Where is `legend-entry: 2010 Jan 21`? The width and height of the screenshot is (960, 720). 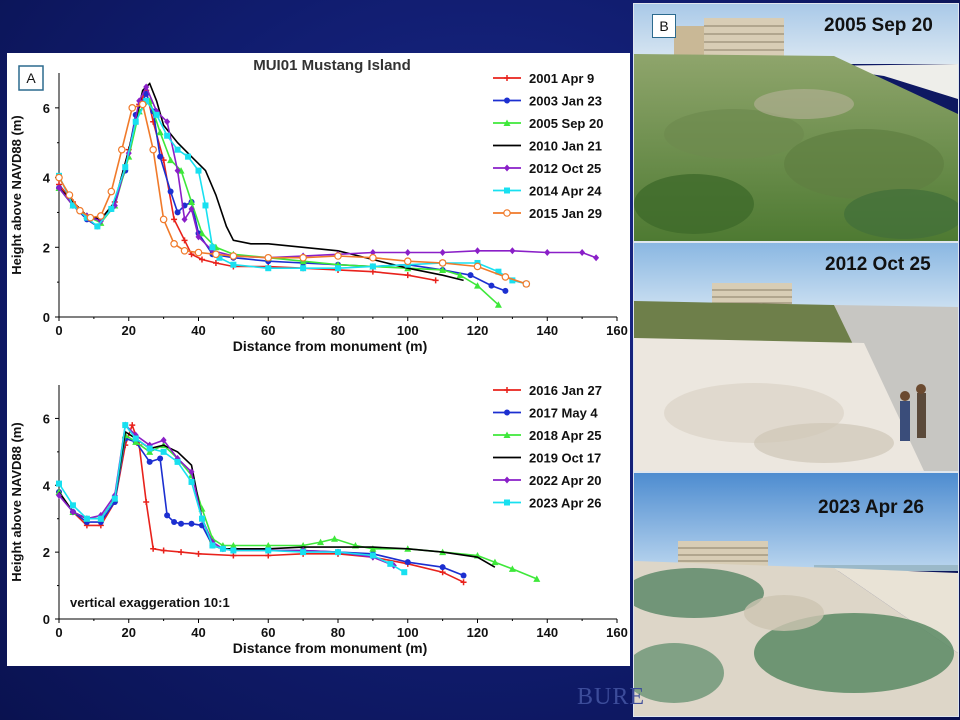 legend-entry: 2010 Jan 21 is located at coordinates (547, 146).